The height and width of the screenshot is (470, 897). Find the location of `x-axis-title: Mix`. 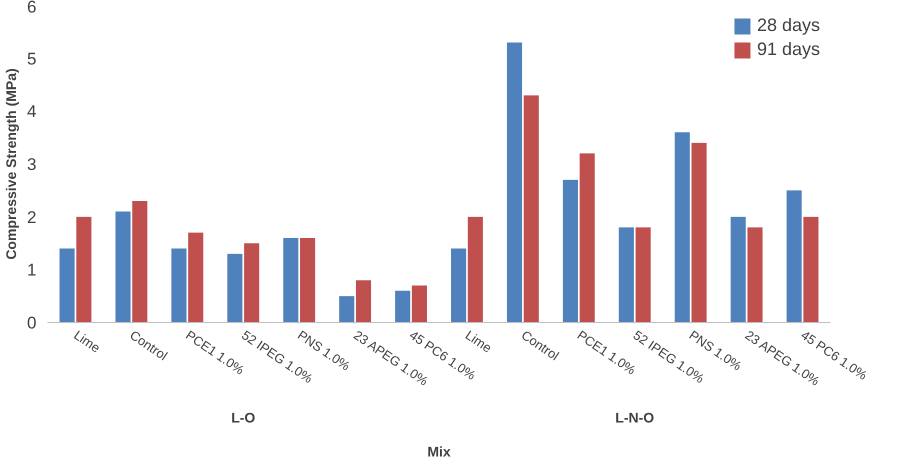

x-axis-title: Mix is located at coordinates (439, 452).